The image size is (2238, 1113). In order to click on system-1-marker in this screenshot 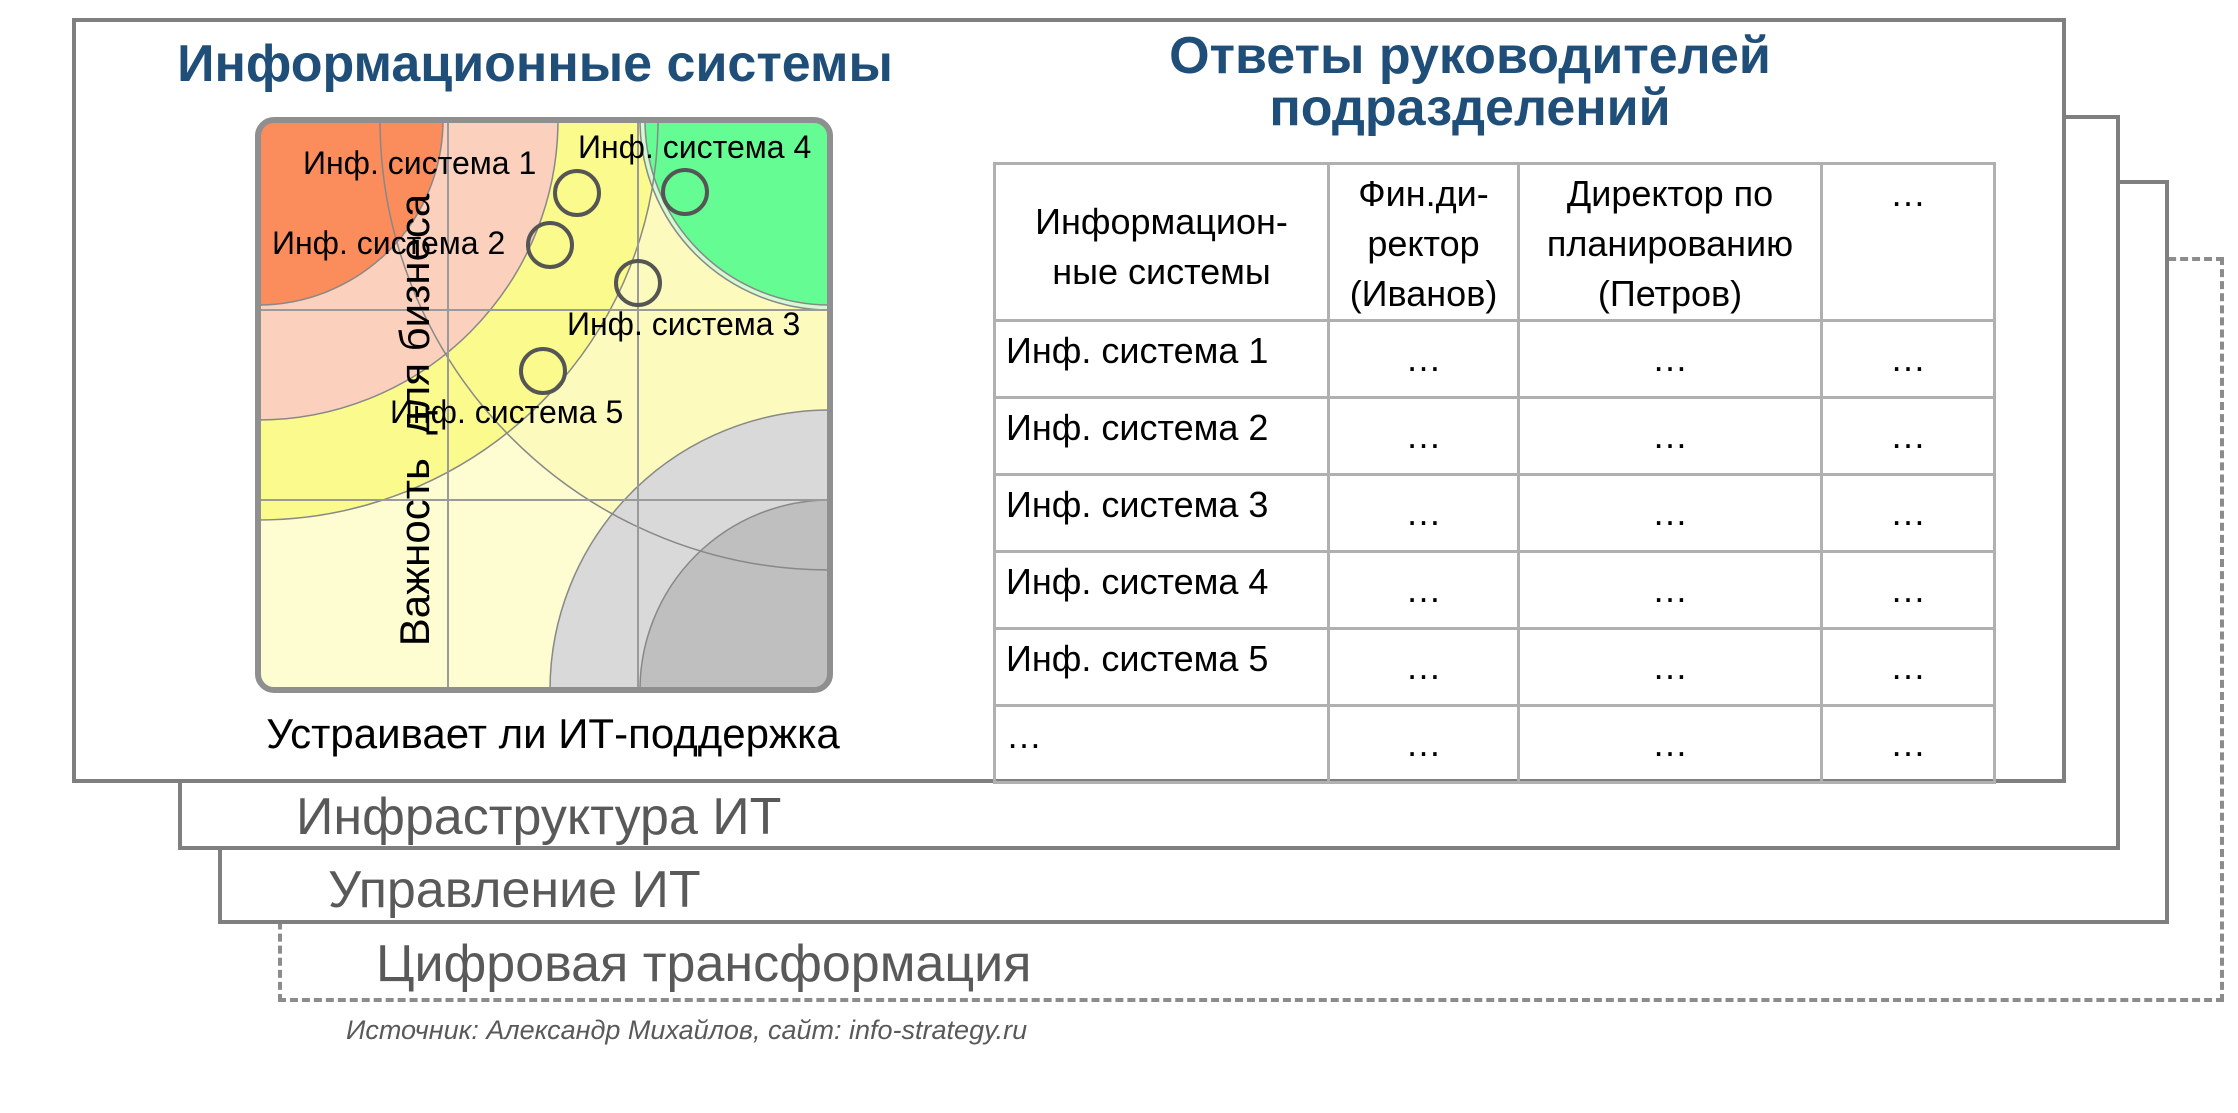, I will do `click(577, 193)`.